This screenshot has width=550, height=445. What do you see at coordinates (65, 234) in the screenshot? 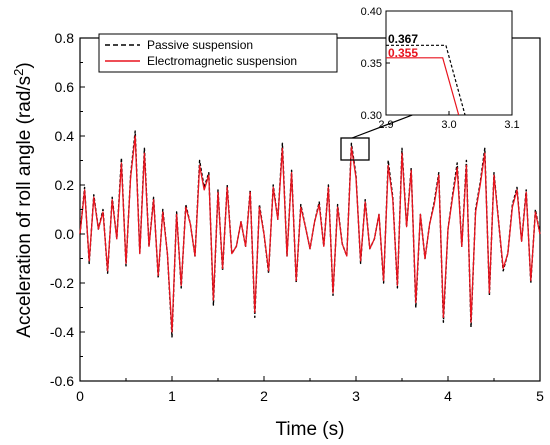
I see `y-tick-label: 0.0` at bounding box center [65, 234].